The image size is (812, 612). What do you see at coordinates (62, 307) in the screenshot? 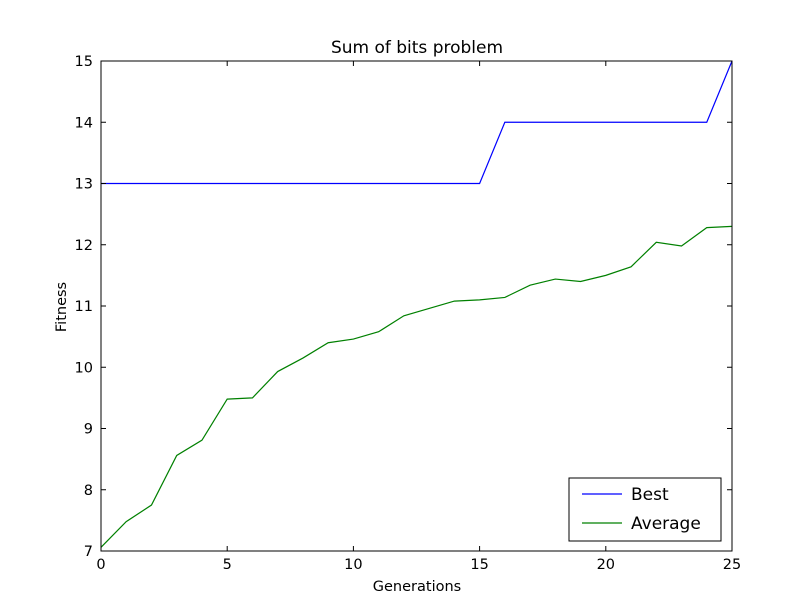
I see `y-axis-label: Fitness` at bounding box center [62, 307].